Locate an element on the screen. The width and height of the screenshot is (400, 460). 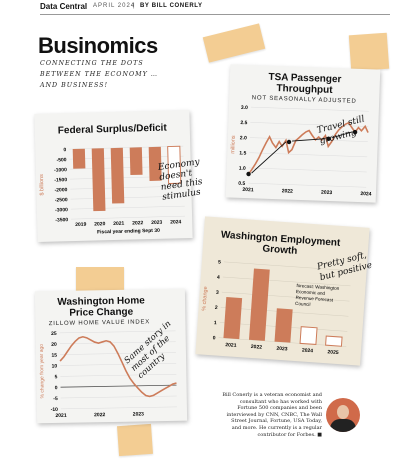
issue-label: APRIL 2024 is located at coordinates (114, 6).